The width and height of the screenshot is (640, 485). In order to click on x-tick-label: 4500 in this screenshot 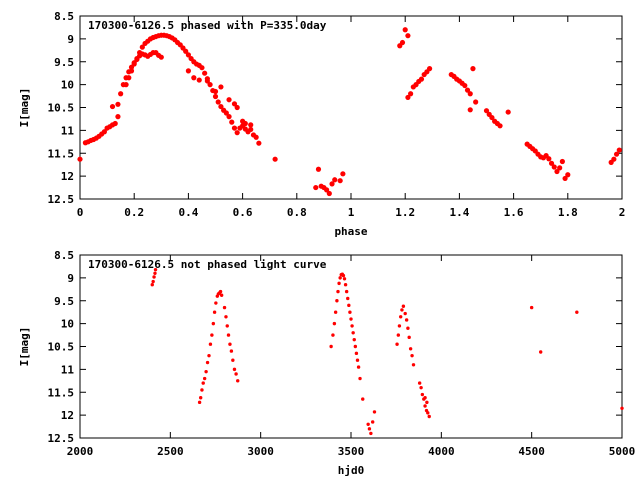, I will do `click(531, 451)`.